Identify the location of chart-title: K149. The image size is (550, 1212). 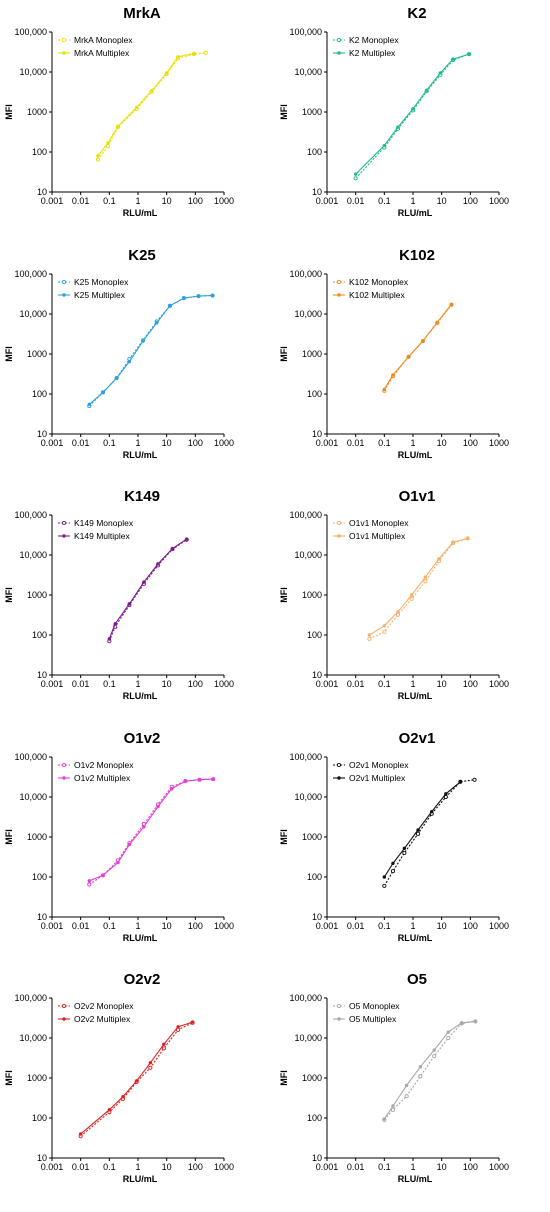
(142, 496).